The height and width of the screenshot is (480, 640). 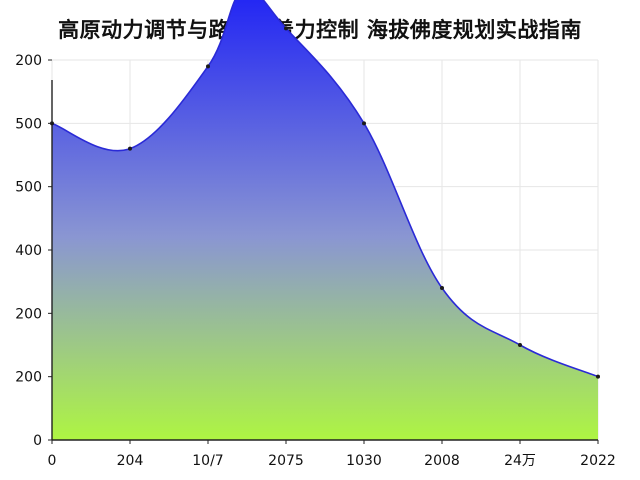 What do you see at coordinates (442, 461) in the screenshot?
I see `x-tick-label: 2008` at bounding box center [442, 461].